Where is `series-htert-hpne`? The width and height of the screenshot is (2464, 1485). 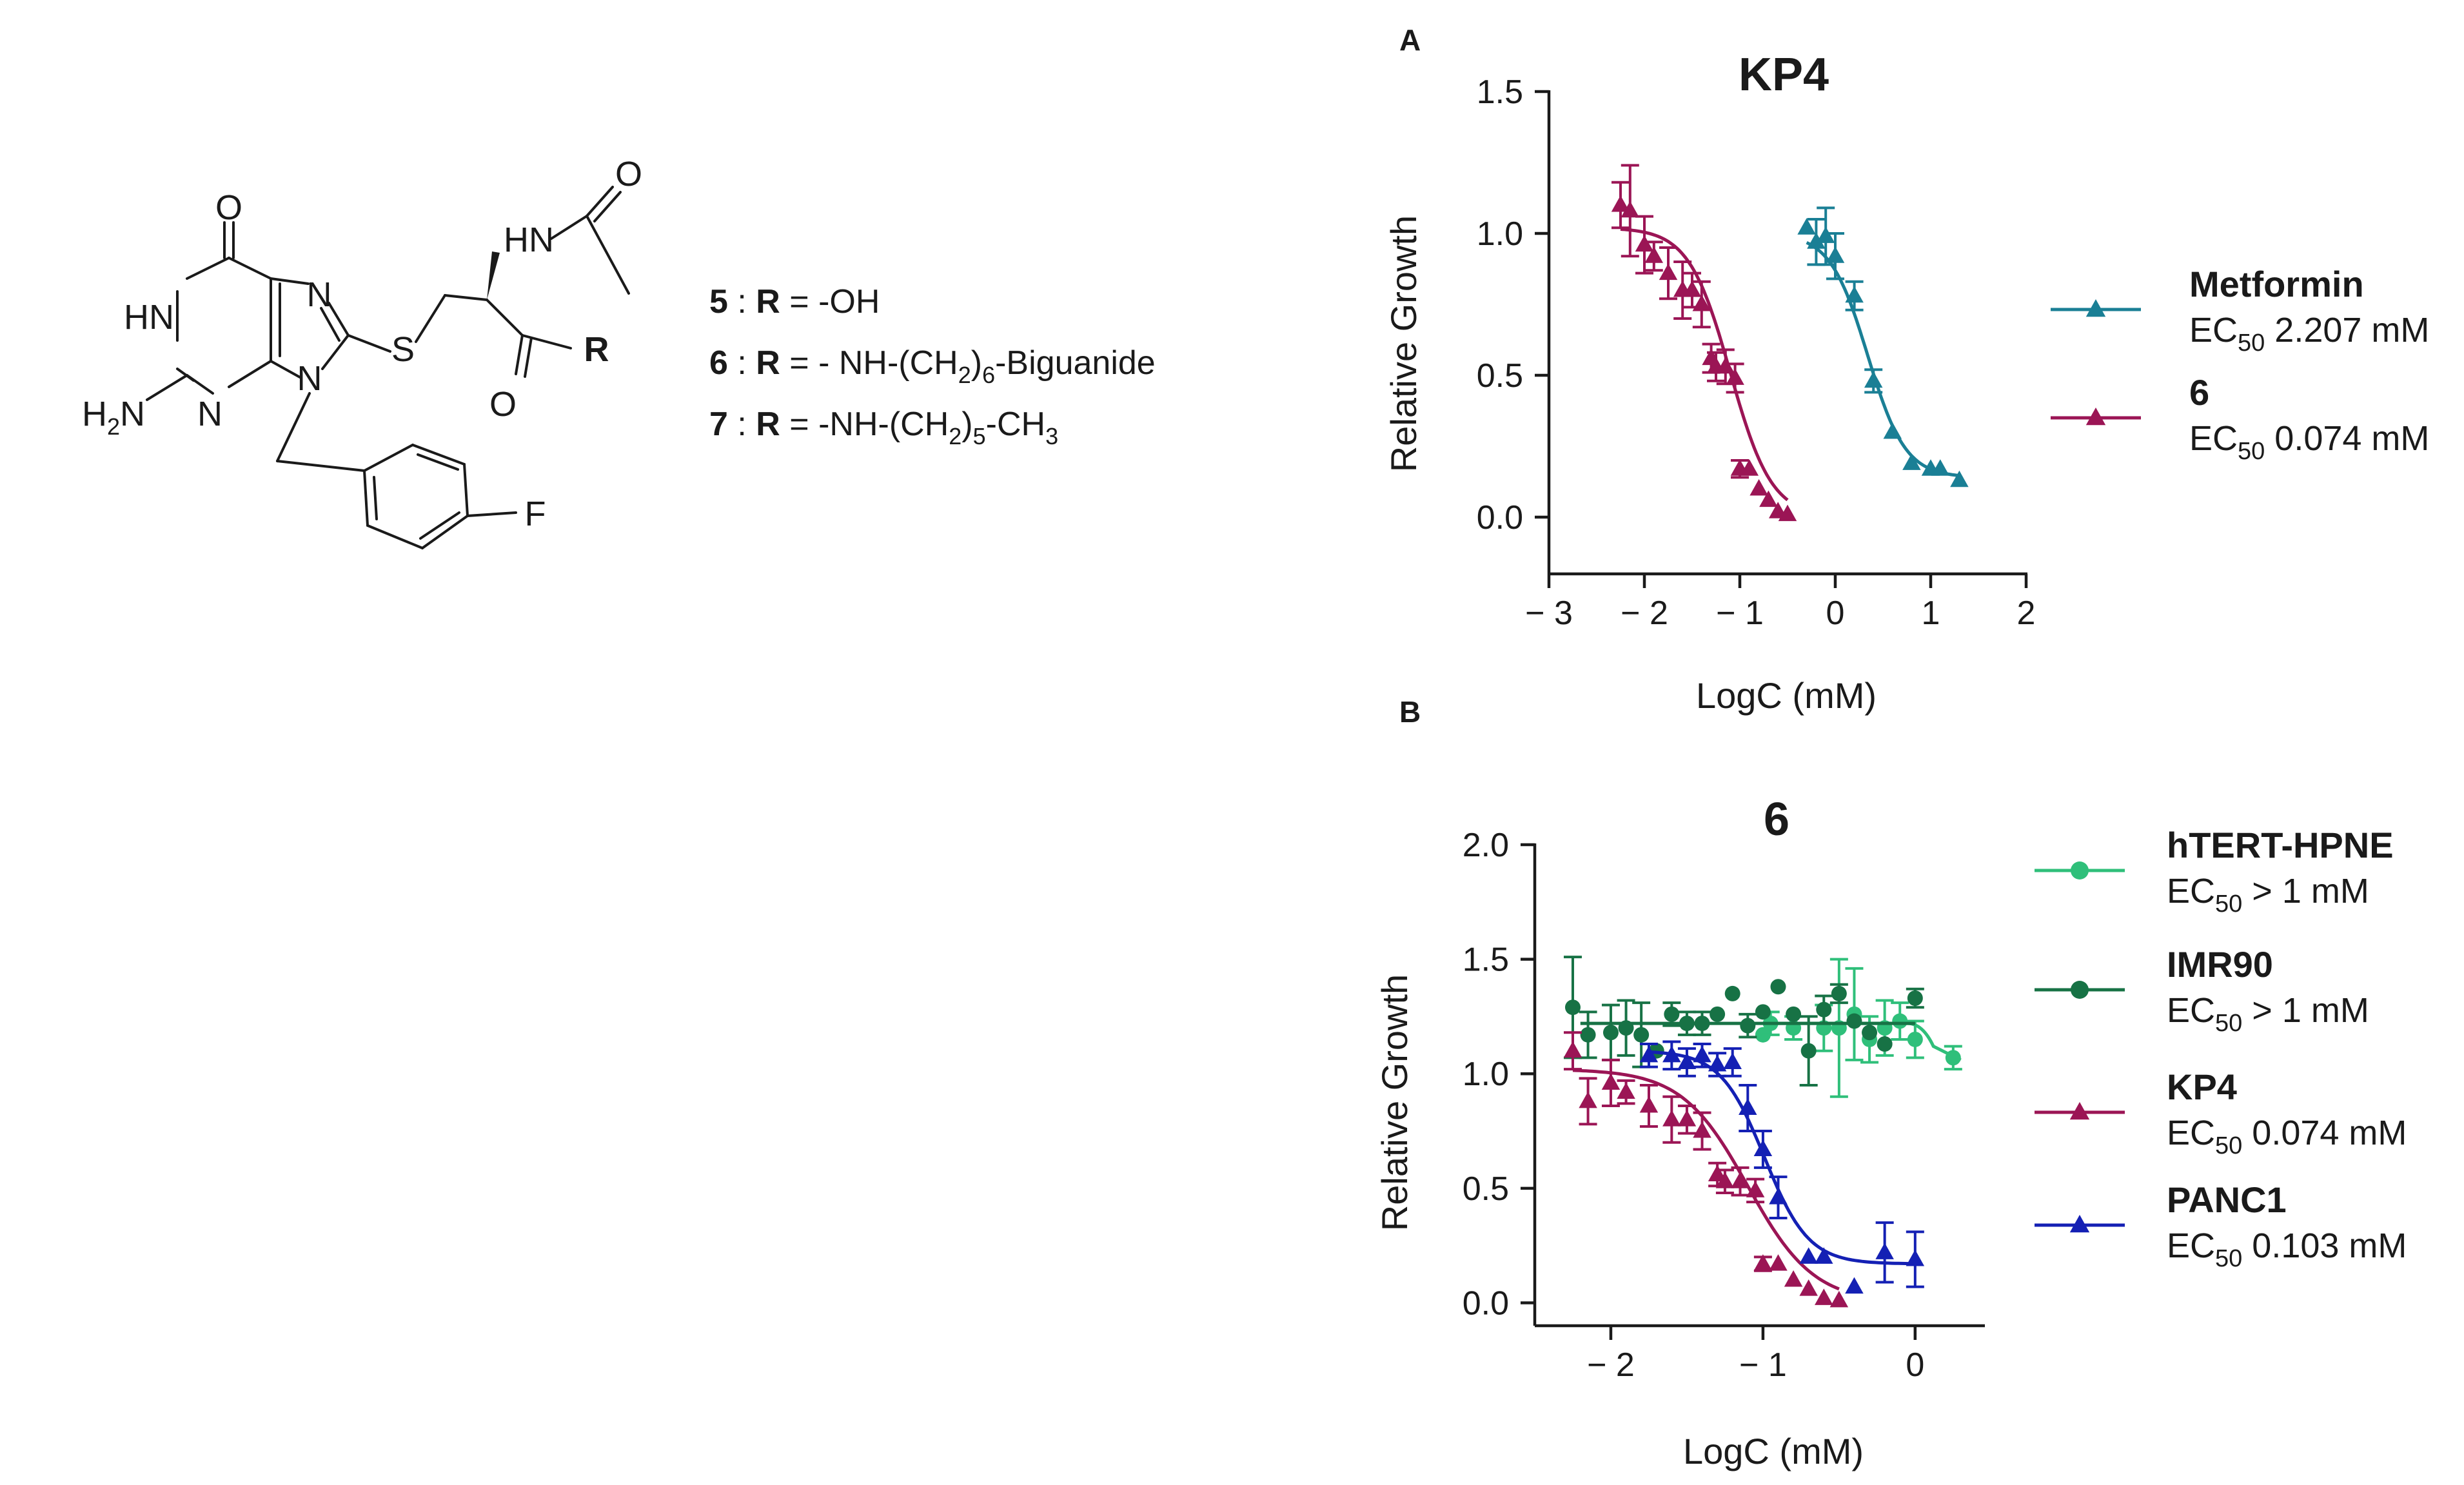 series-htert-hpne is located at coordinates (1858, 1028).